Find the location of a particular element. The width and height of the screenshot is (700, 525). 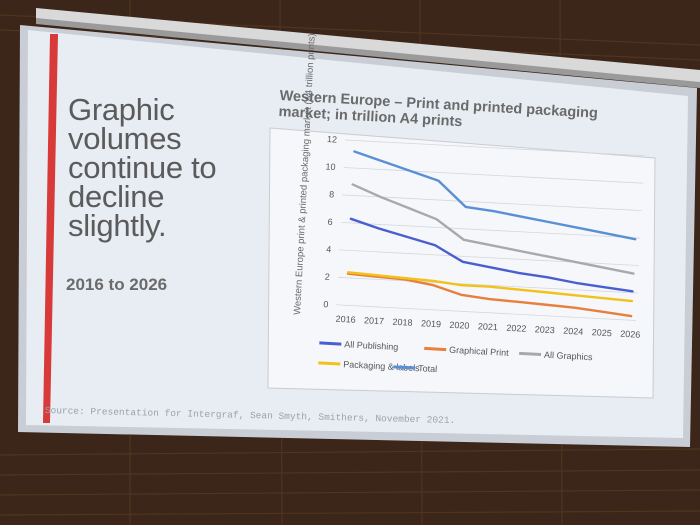

x-tick-label: 2022 is located at coordinates (516, 328).